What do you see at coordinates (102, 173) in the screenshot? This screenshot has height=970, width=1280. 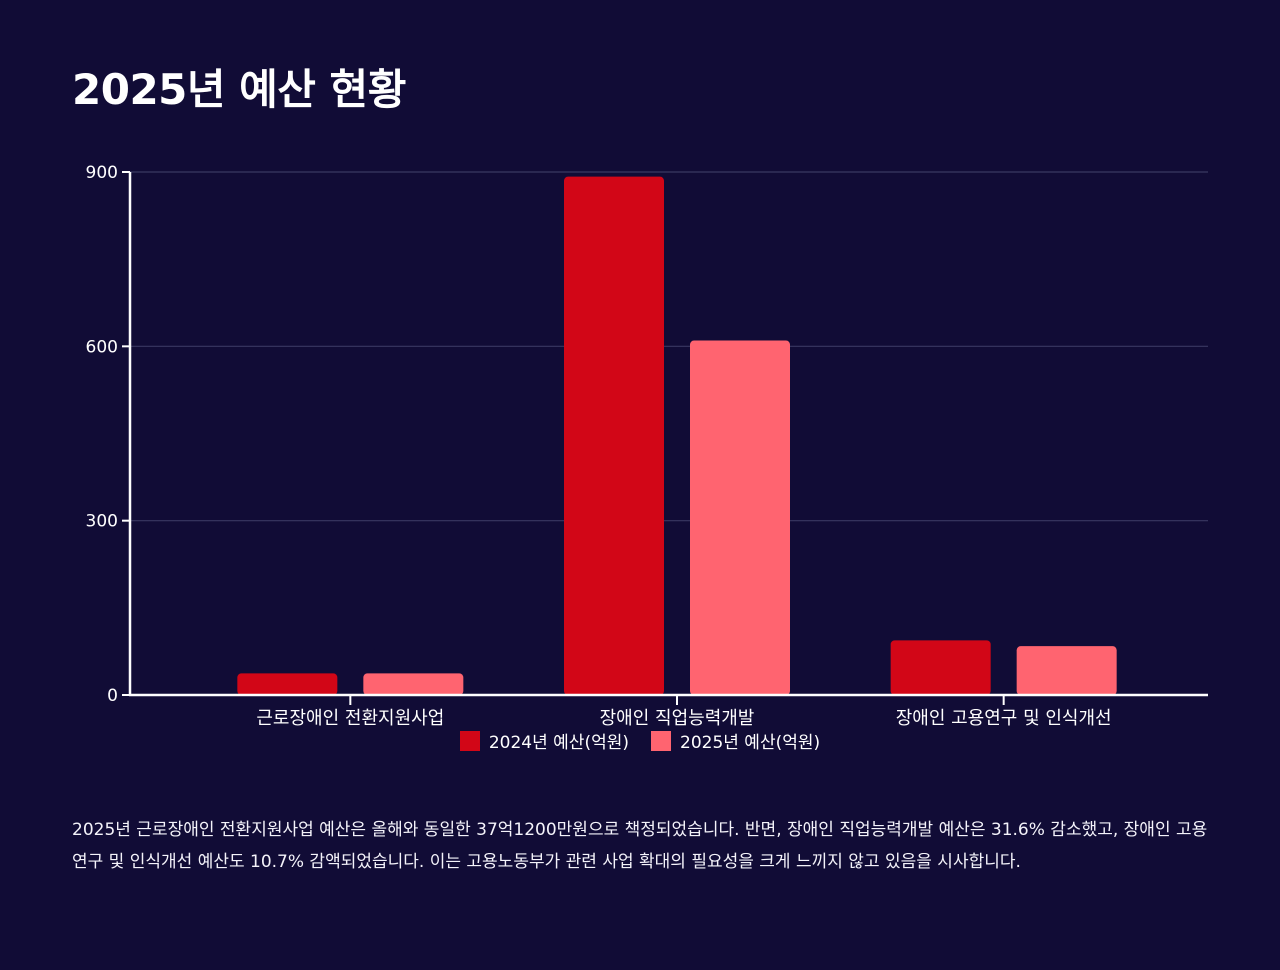 I see `y-tick-label: 900` at bounding box center [102, 173].